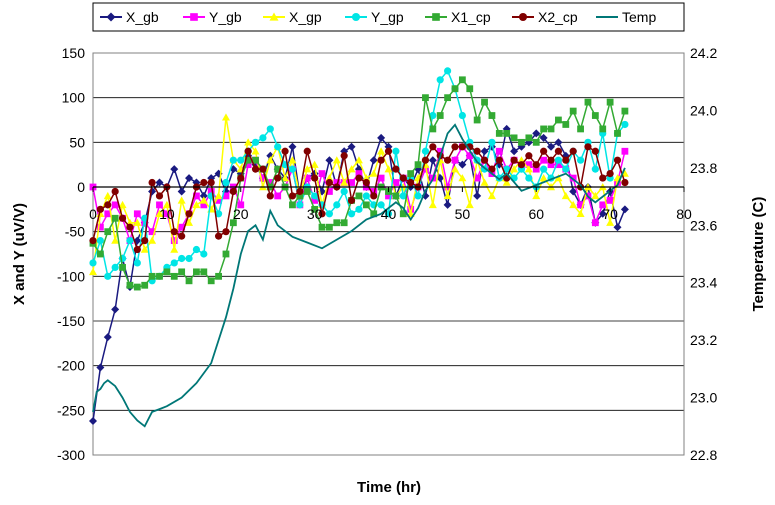  I want to click on x-tick-label: 40, so click(389, 214).